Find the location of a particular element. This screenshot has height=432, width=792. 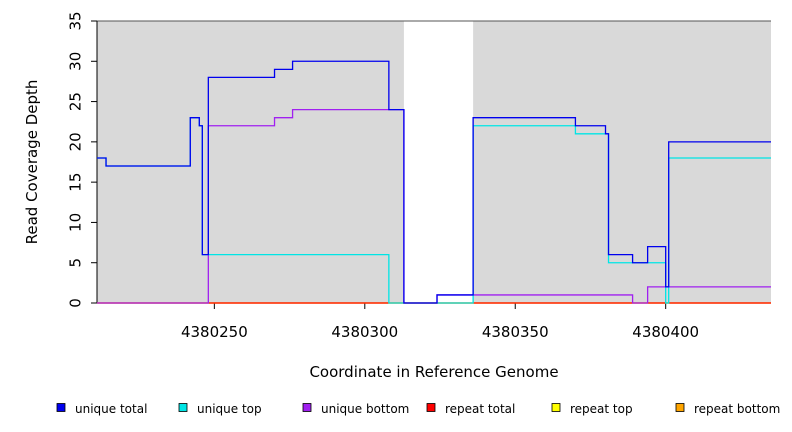

x-axis-title: Coordinate in Reference Genome is located at coordinates (433, 372).